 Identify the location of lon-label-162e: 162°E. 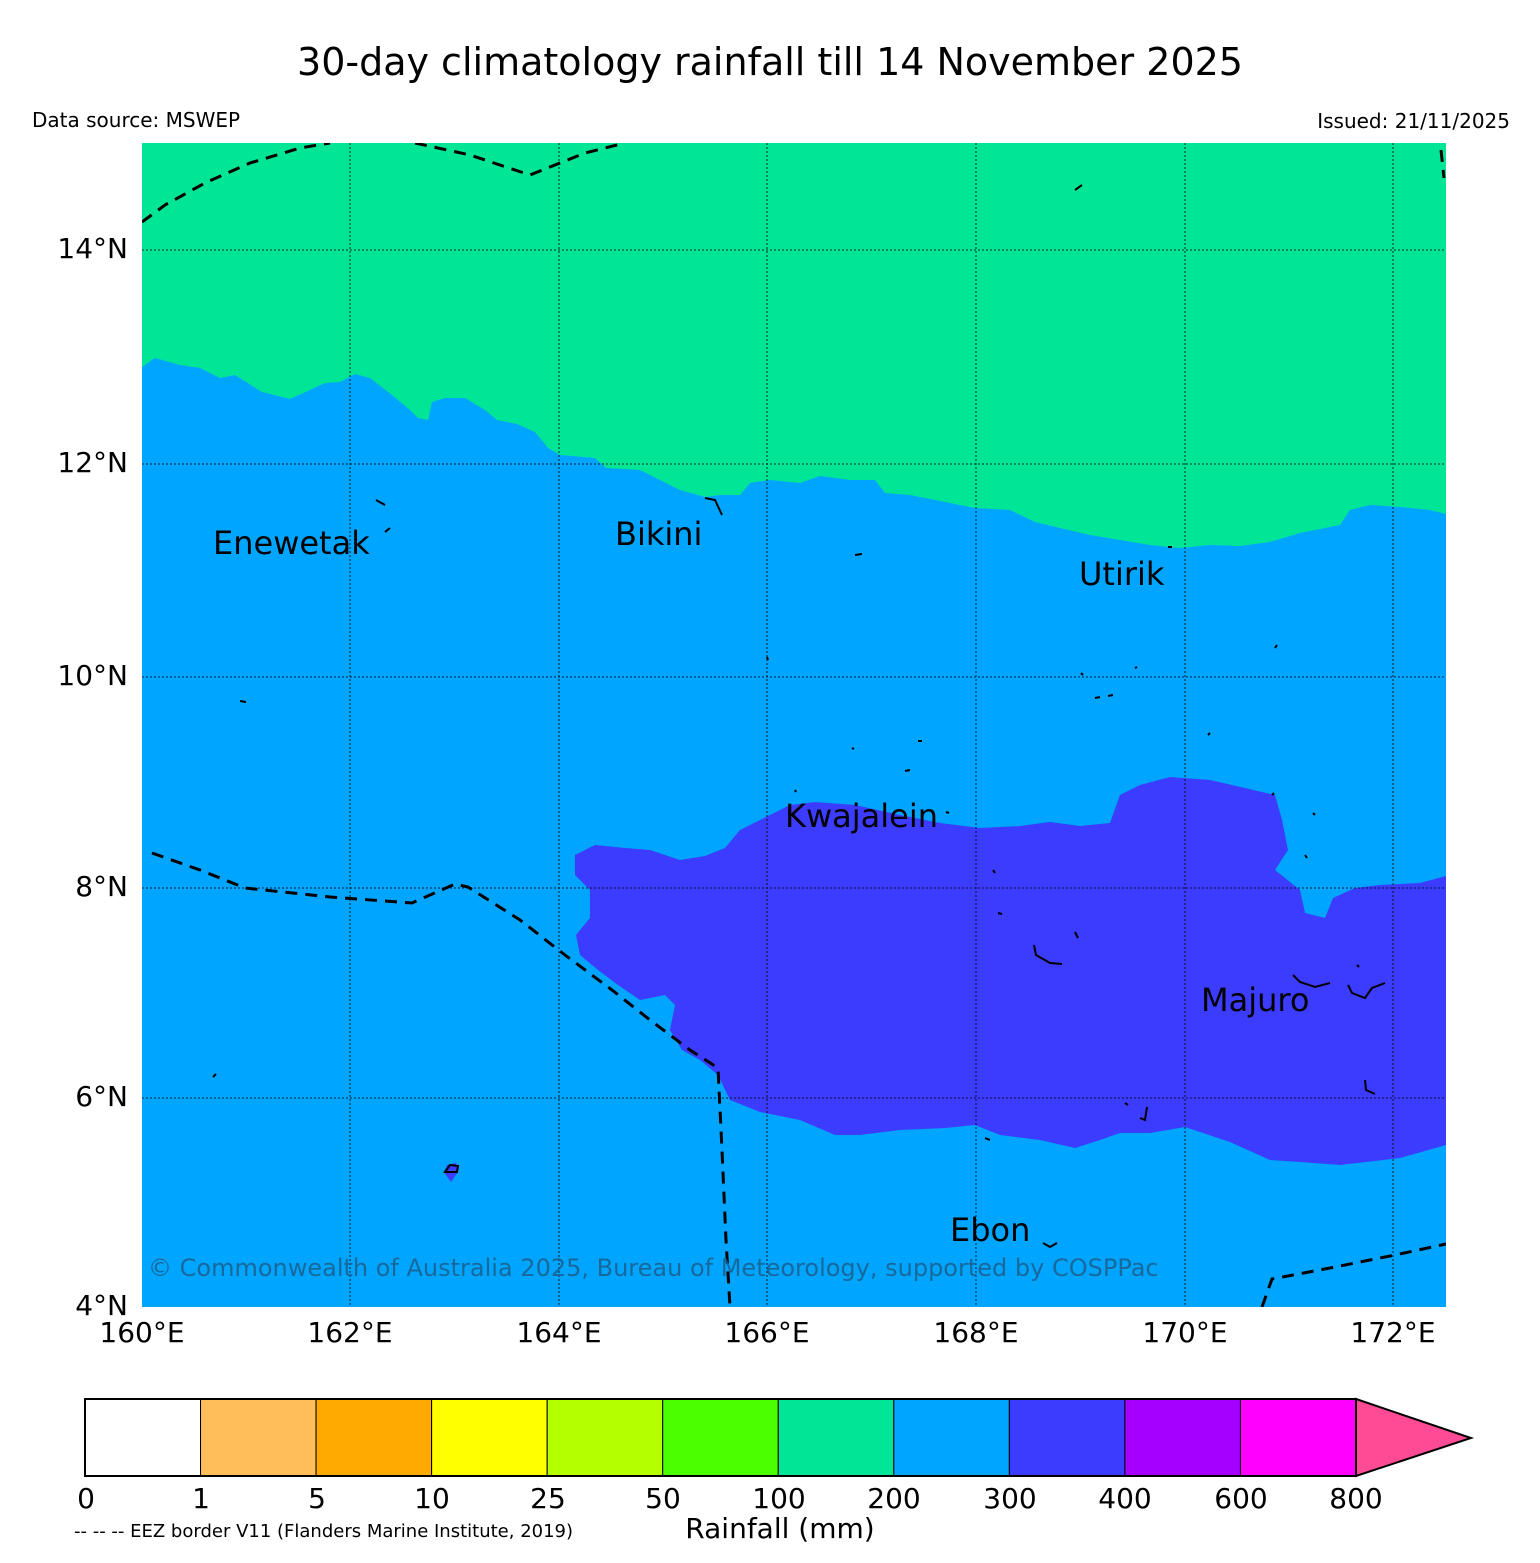
(350, 1332).